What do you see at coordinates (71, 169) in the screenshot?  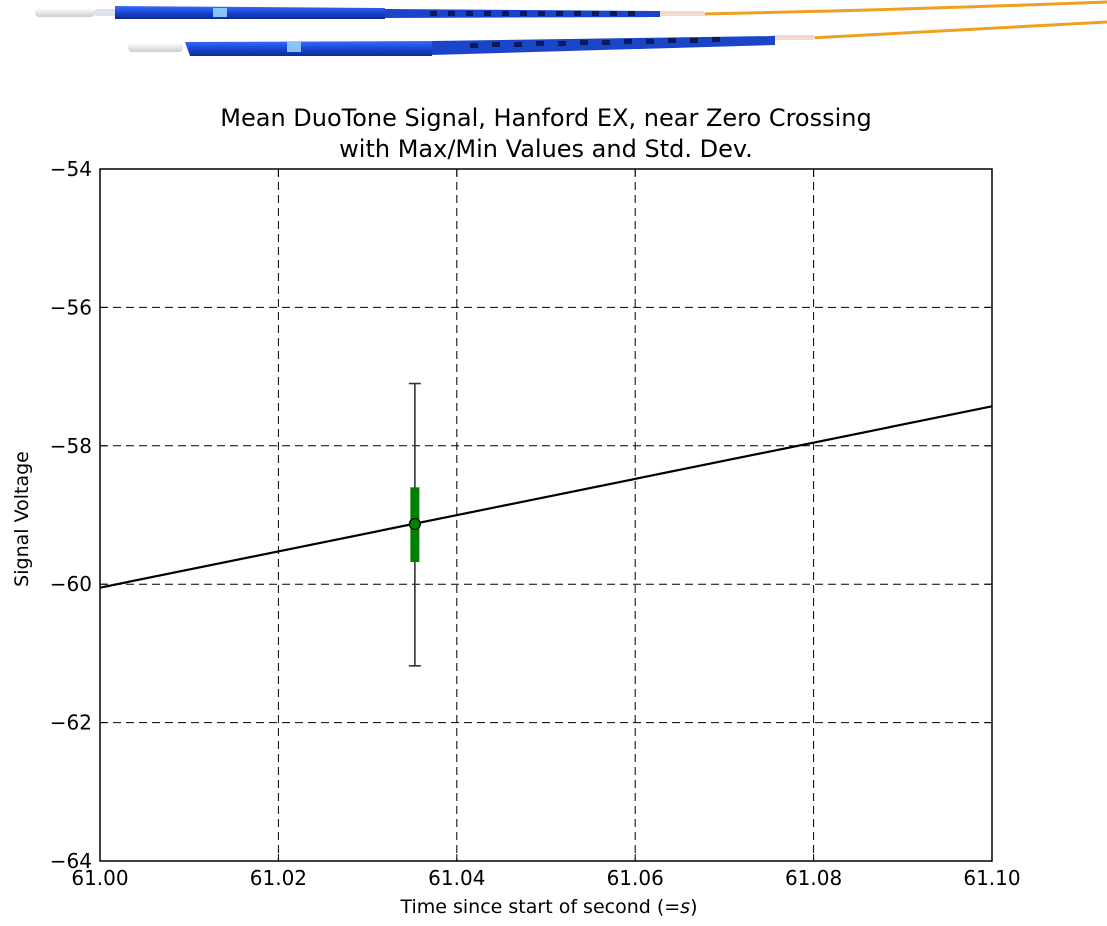 I see `y-tick-label: −54` at bounding box center [71, 169].